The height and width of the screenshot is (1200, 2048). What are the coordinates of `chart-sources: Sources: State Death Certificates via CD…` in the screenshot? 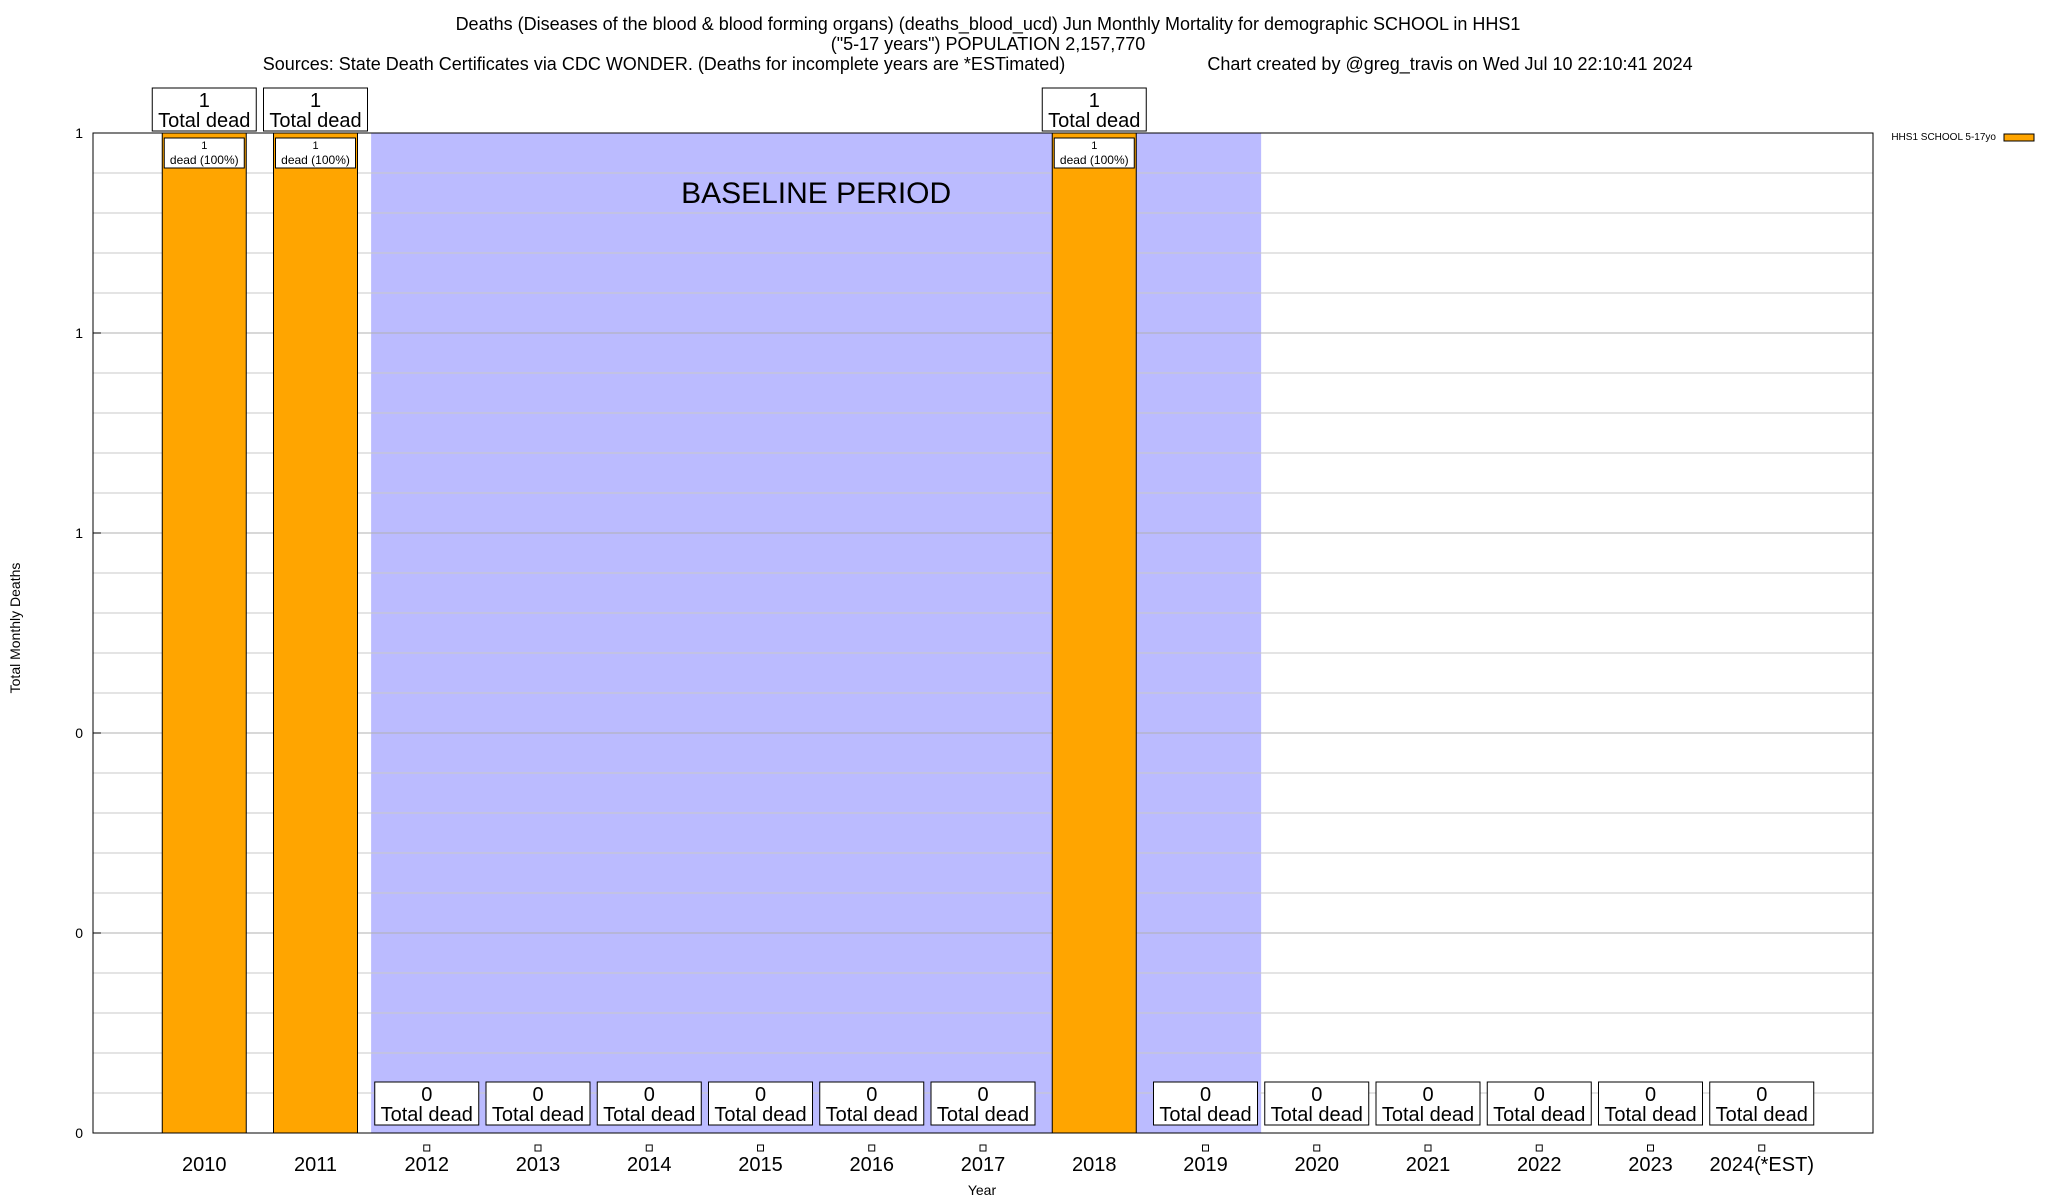 It's located at (664, 64).